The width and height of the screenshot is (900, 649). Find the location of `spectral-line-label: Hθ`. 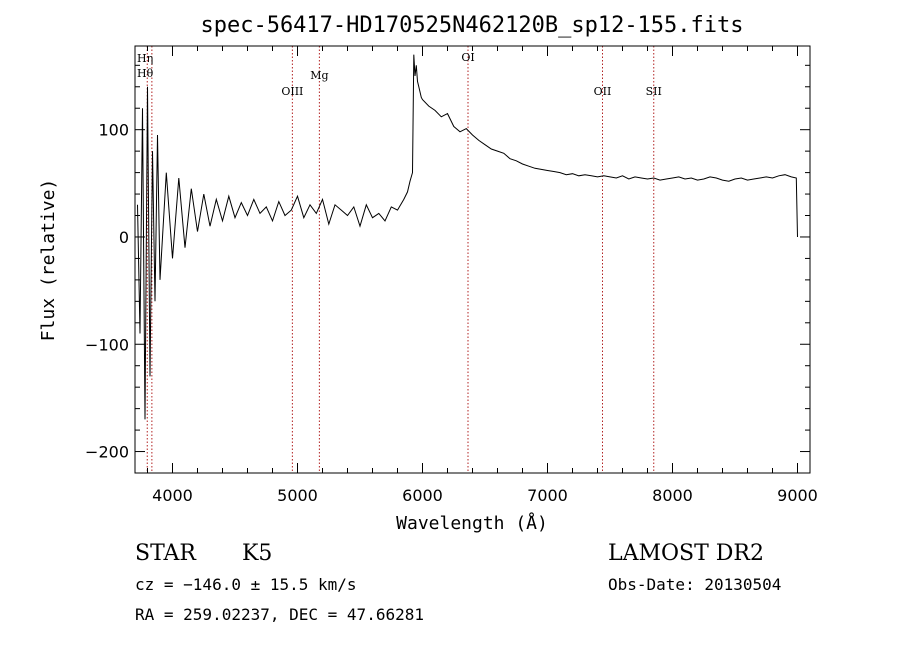

spectral-line-label: Hθ is located at coordinates (145, 73).